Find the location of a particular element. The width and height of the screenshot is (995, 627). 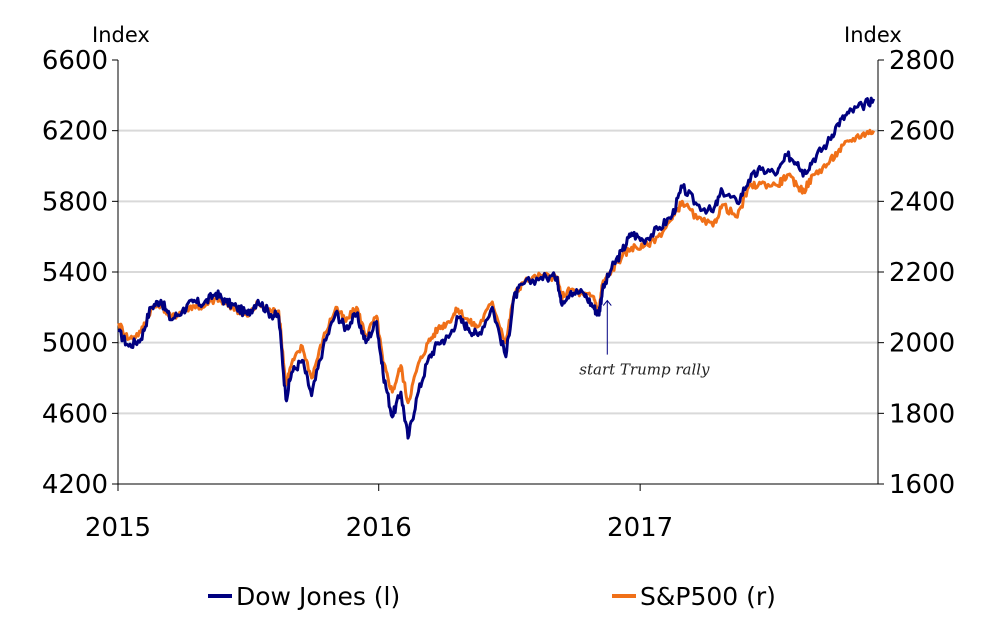

legend-label-dow-jones: Dow Jones (l) is located at coordinates (318, 596).